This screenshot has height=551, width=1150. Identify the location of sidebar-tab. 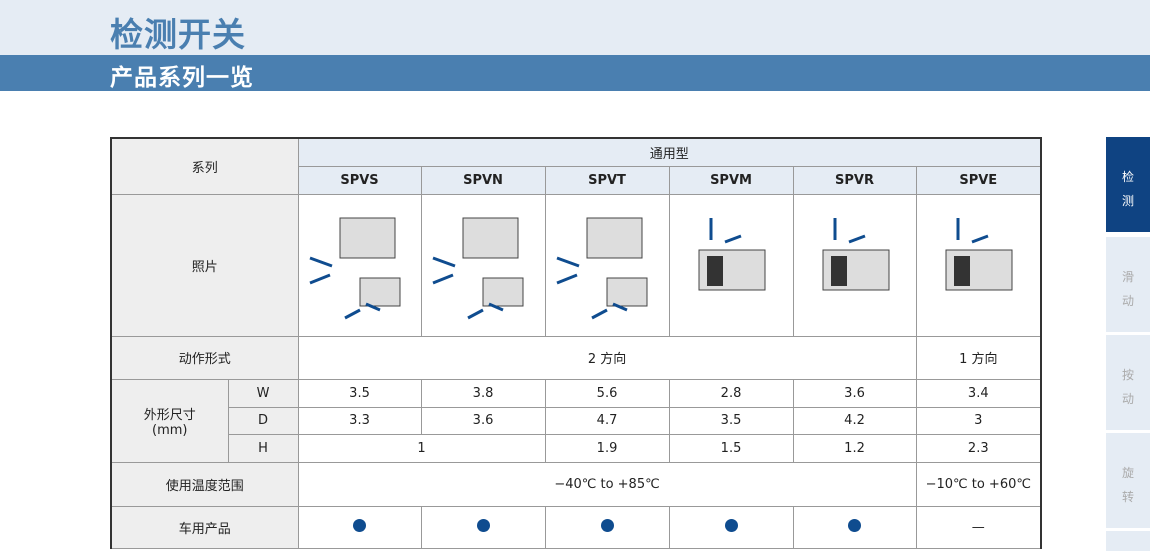
(1128, 541).